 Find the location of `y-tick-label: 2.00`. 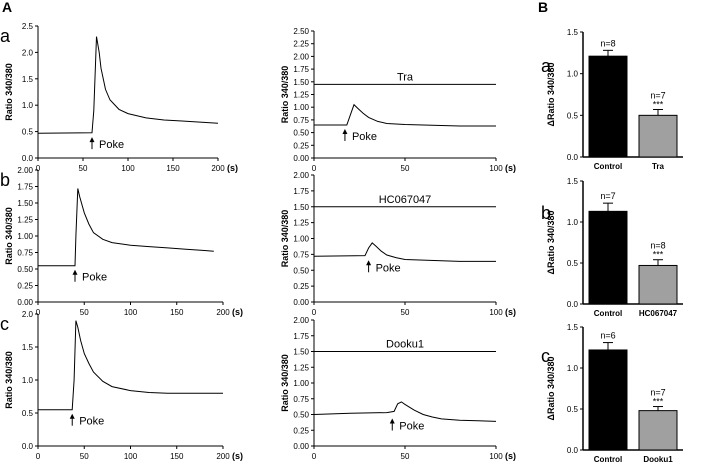

y-tick-label: 2.00 is located at coordinates (25, 170).